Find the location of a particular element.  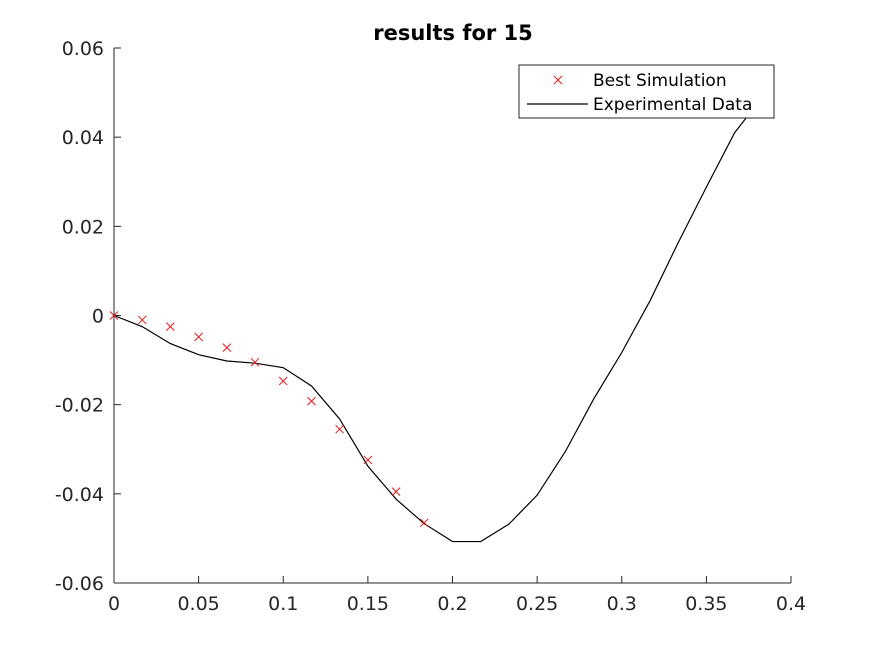

x-tick-label: 0.35 is located at coordinates (706, 604).